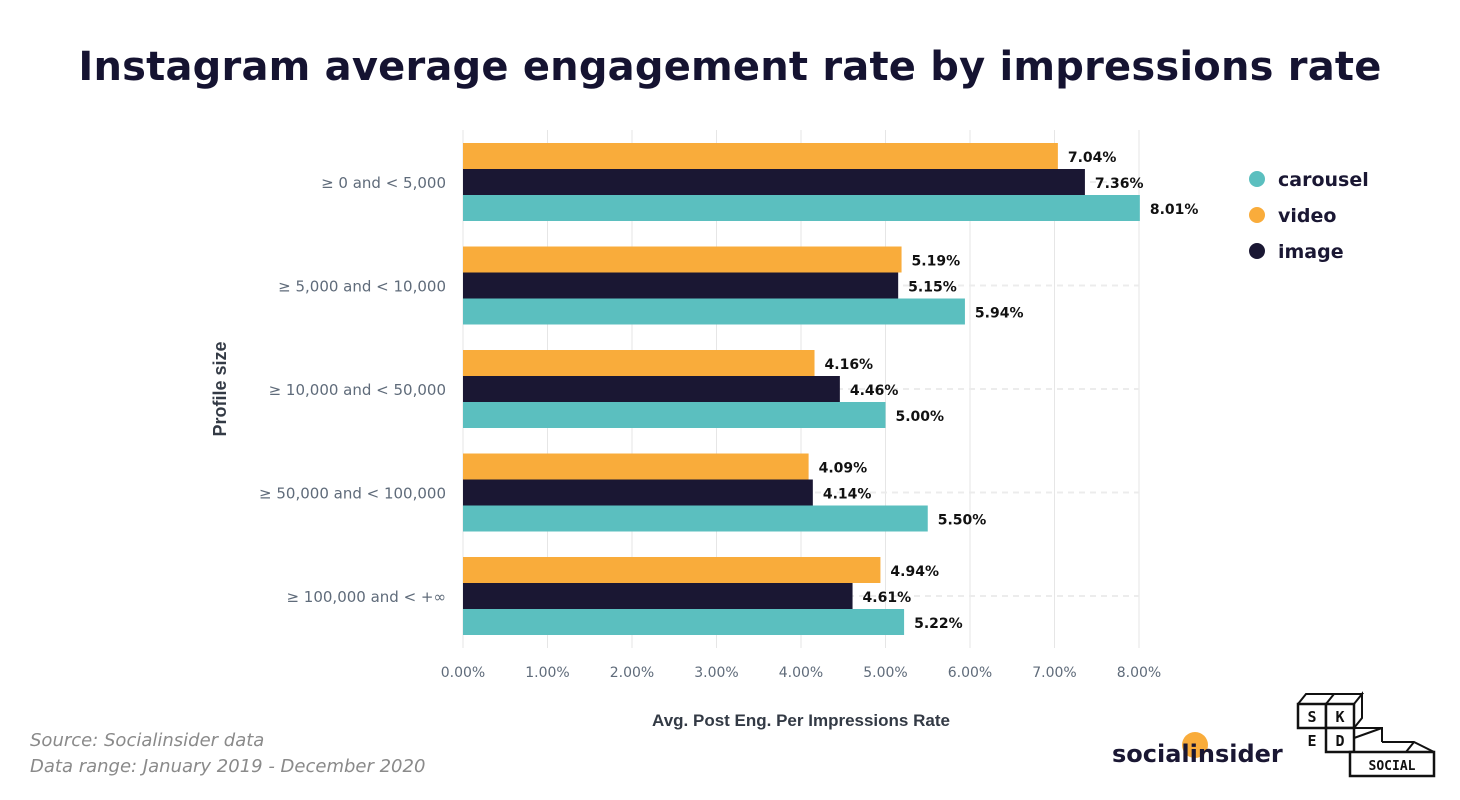  I want to click on data-label-carousel: 5.50%, so click(962, 521).